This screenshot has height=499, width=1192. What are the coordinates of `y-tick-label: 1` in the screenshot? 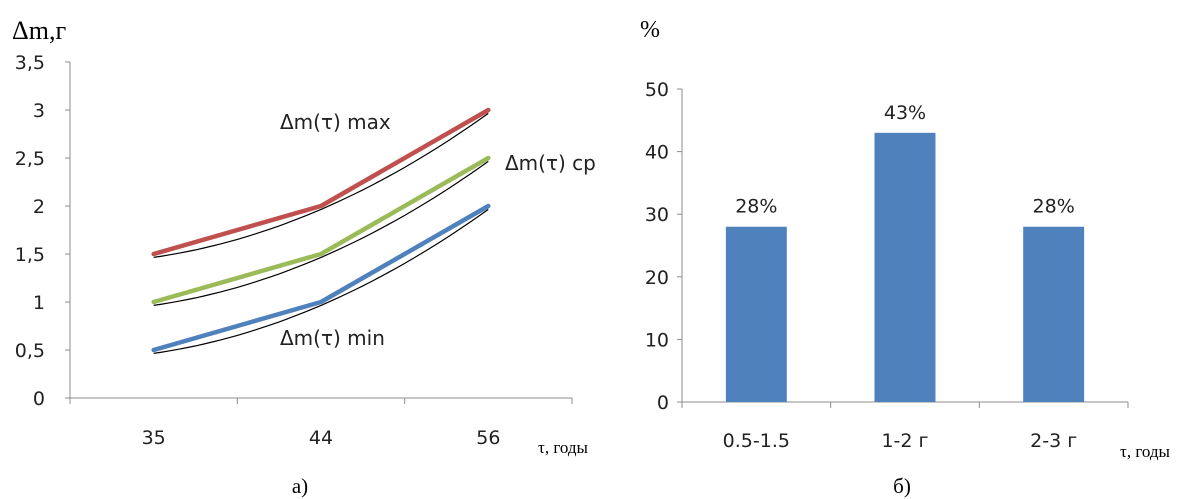 It's located at (39, 303).